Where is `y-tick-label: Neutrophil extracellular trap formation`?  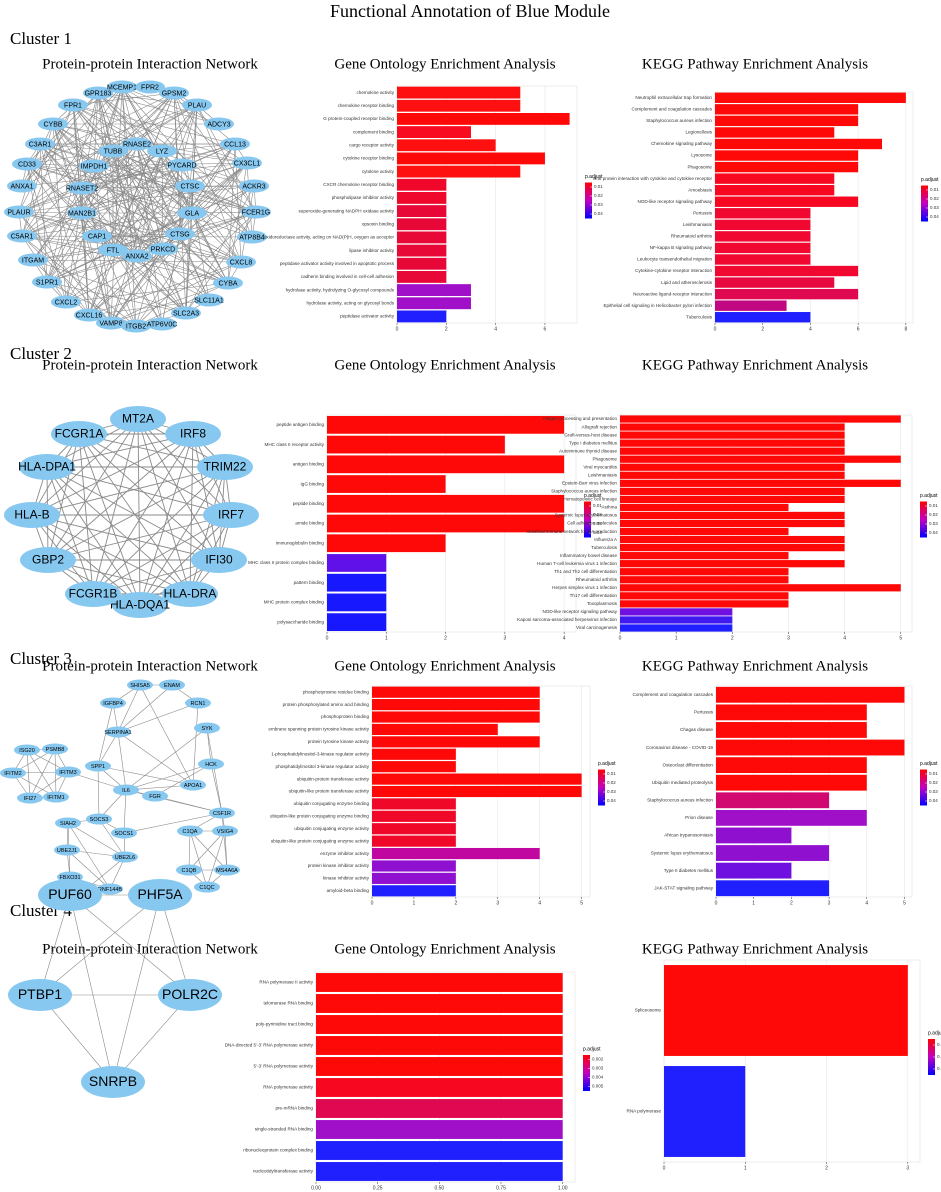
y-tick-label: Neutrophil extracellular trap formation is located at coordinates (673, 97).